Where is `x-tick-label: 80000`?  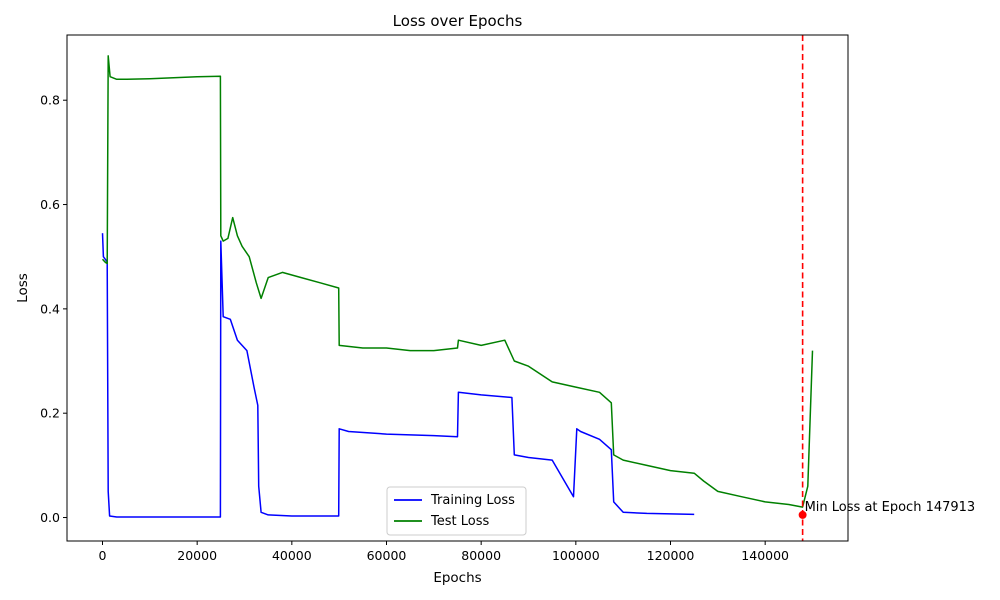 x-tick-label: 80000 is located at coordinates (481, 555).